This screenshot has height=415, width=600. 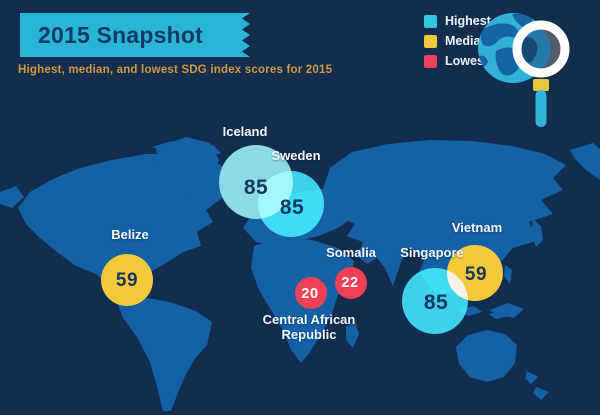 I want to click on globe-continents, so click(x=505, y=44).